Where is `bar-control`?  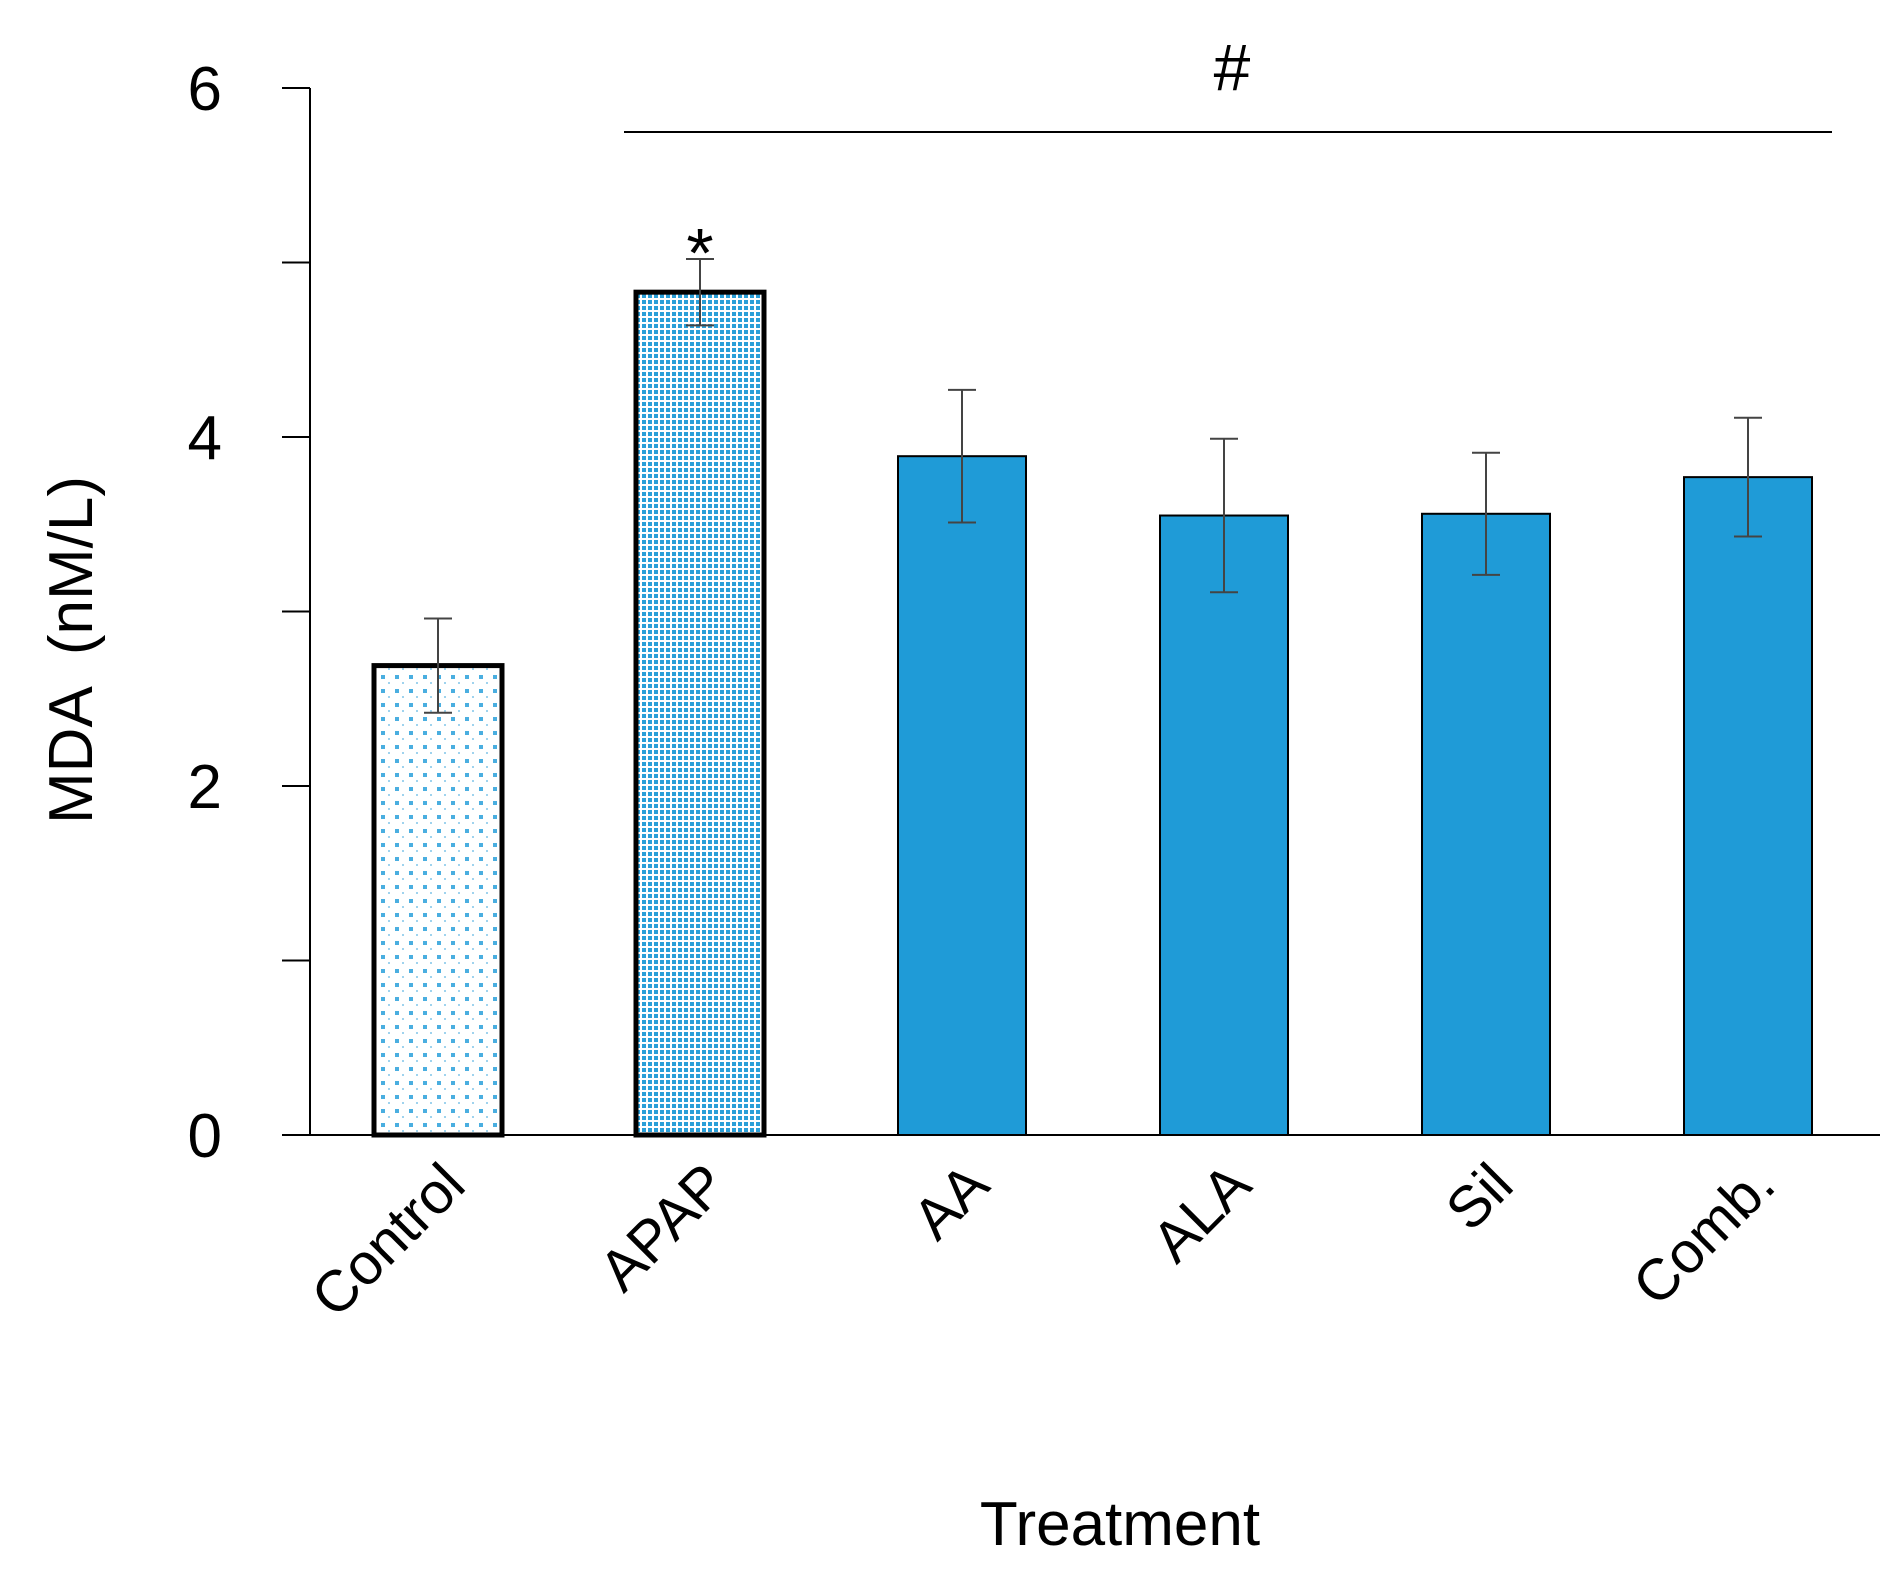 bar-control is located at coordinates (438, 900).